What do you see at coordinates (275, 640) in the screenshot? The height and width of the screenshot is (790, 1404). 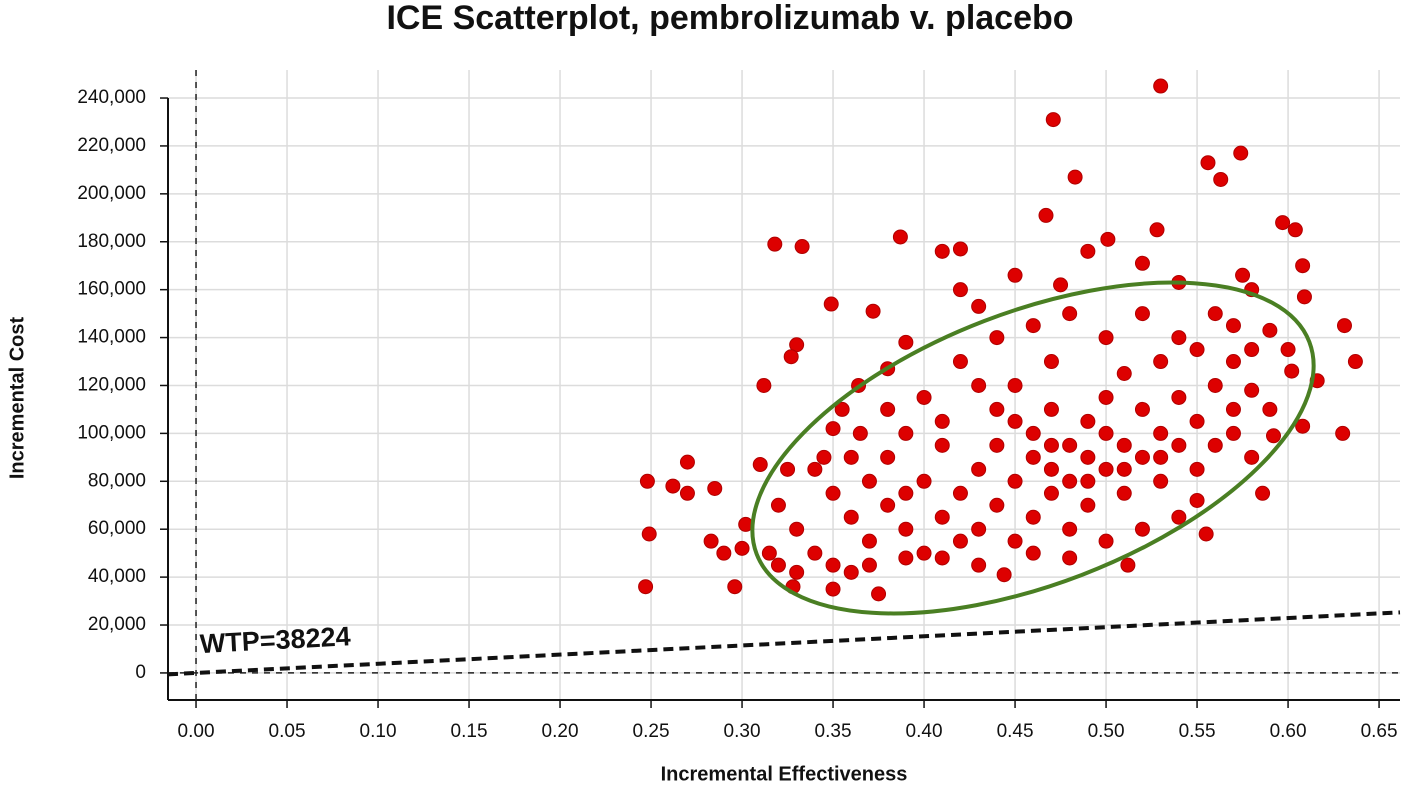 I see `wtp-label: WTP=38224` at bounding box center [275, 640].